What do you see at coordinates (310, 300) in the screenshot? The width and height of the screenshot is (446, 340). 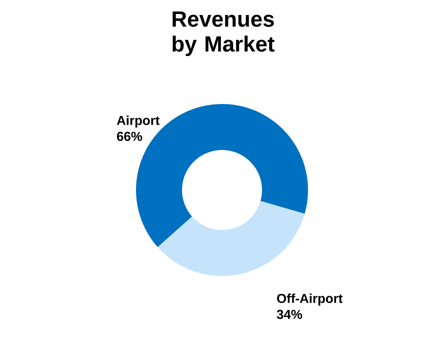 I see `slice-label: Off-Airport` at bounding box center [310, 300].